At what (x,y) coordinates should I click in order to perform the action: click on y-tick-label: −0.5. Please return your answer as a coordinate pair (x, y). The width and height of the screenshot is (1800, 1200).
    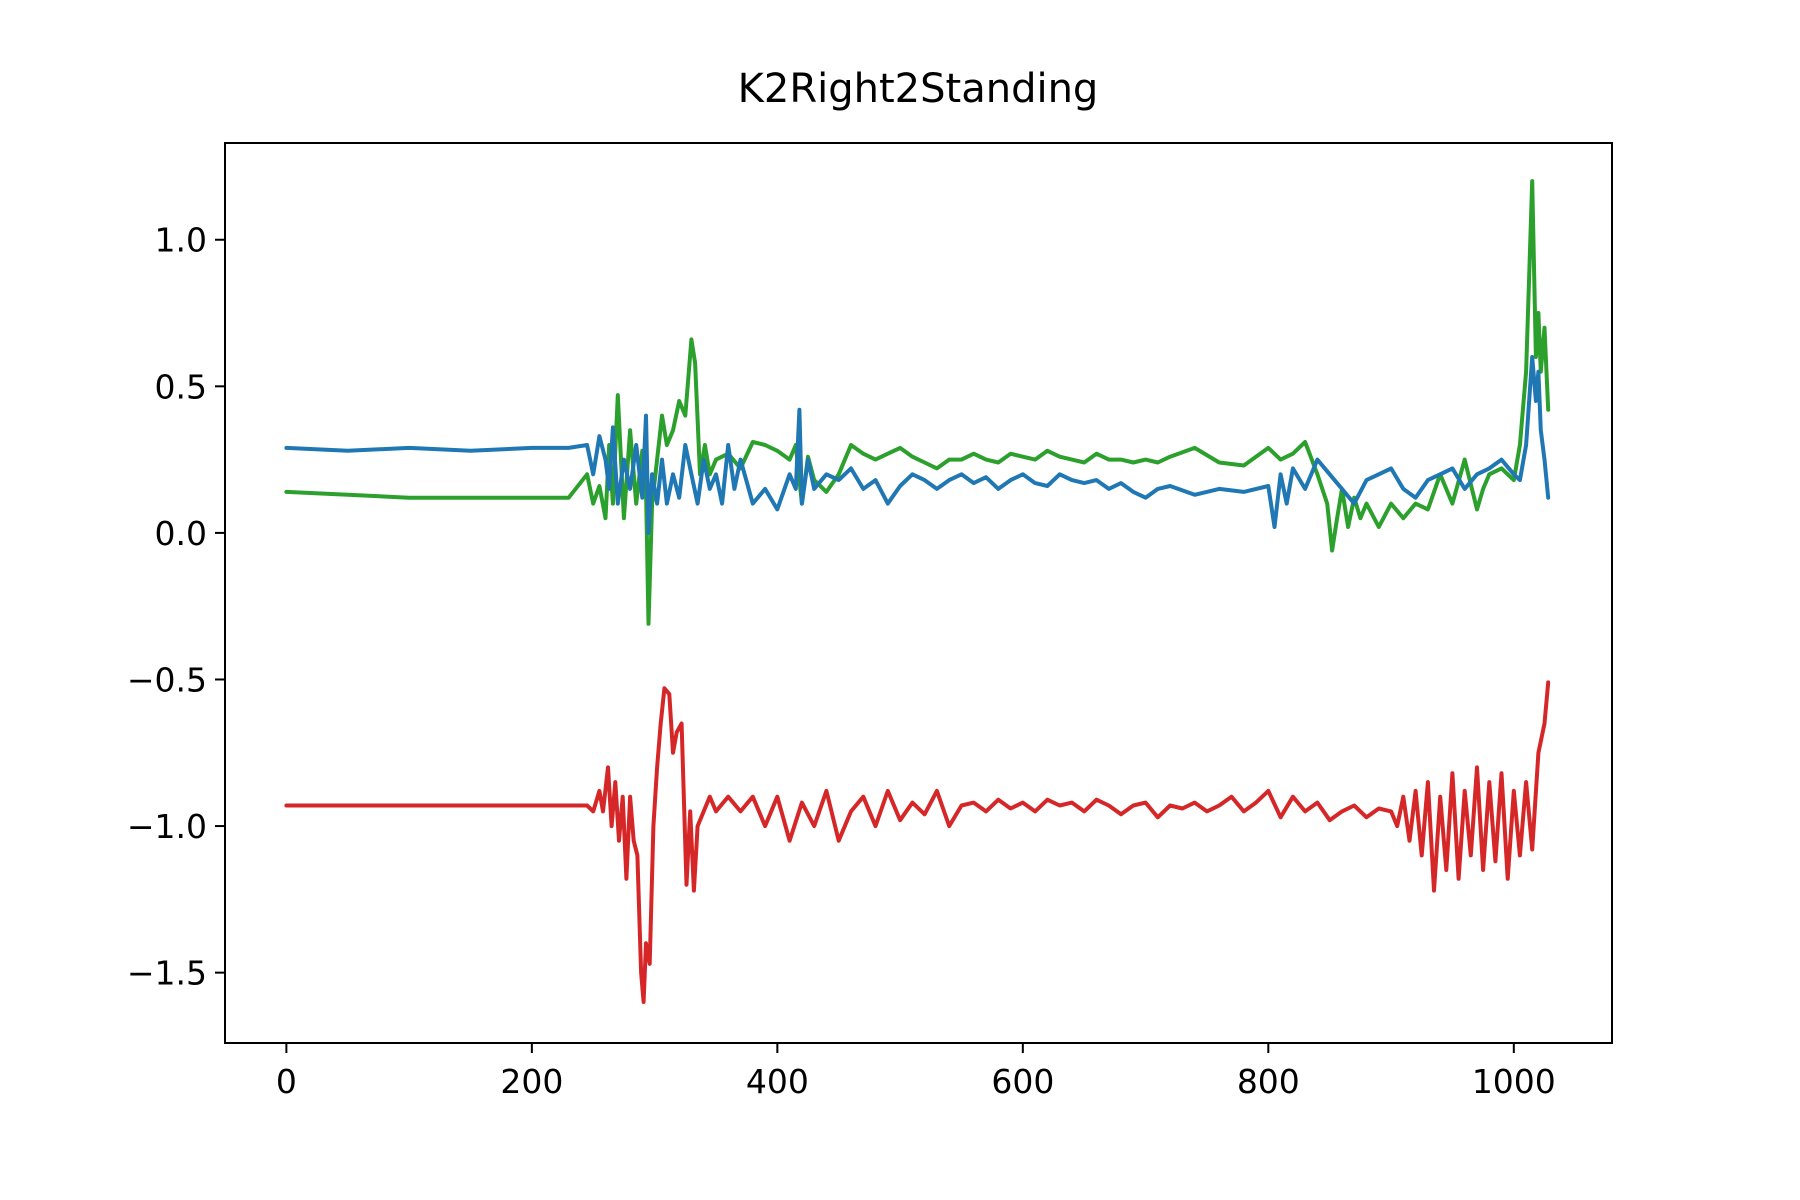
    Looking at the image, I should click on (167, 679).